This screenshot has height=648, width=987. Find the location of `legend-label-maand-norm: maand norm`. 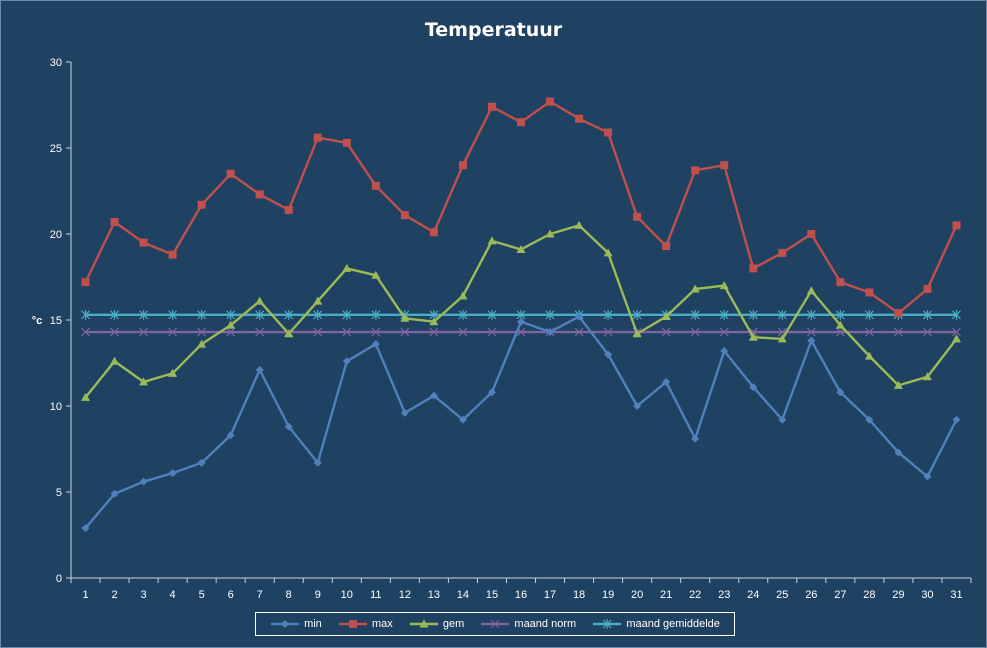

legend-label-maand-norm: maand norm is located at coordinates (545, 624).